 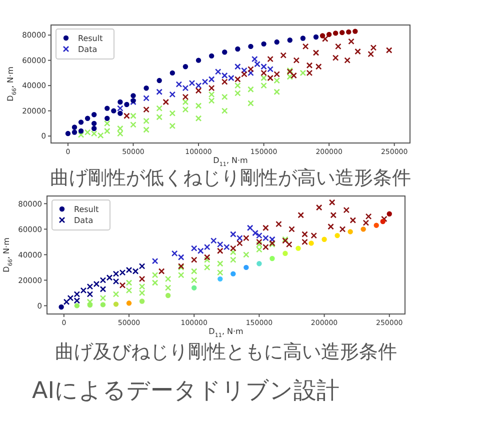 I want to click on text: 曲げ剛性が低くねじり剛性が高い造形条件, so click(x=230, y=178).